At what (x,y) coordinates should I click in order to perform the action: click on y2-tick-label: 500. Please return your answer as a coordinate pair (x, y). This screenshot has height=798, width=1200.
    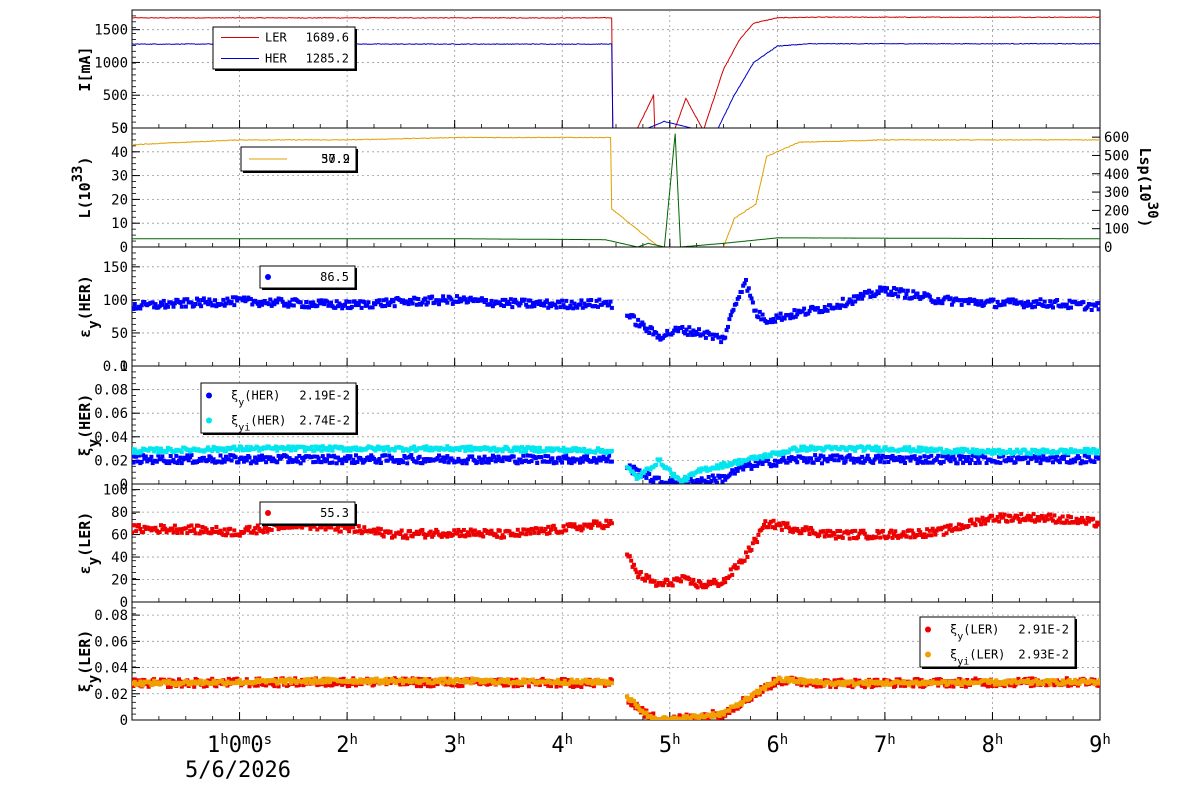
    Looking at the image, I should click on (1116, 156).